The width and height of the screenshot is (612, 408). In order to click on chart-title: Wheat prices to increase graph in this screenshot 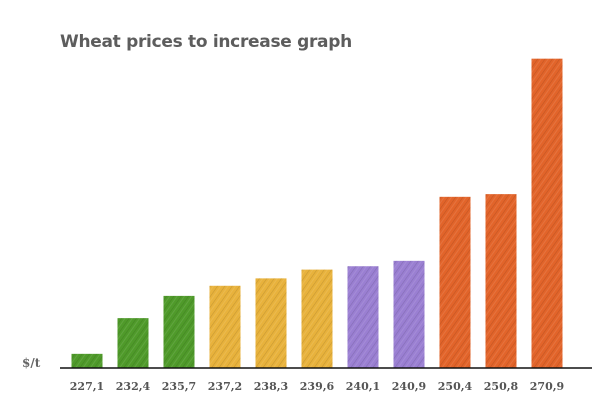, I will do `click(206, 42)`.